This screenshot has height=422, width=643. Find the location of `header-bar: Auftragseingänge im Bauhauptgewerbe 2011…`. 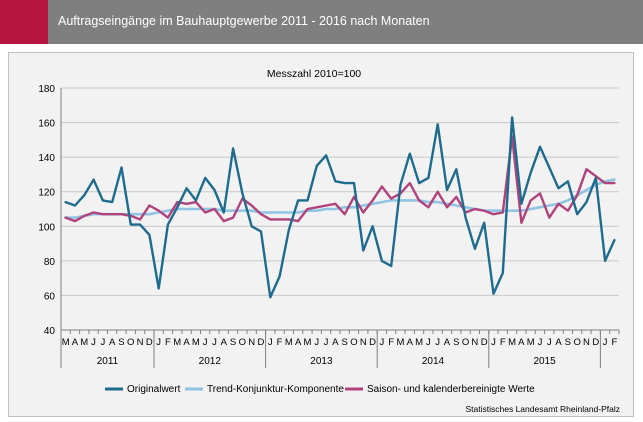

header-bar: Auftragseingänge im Bauhauptgewerbe 2011… is located at coordinates (321, 22).